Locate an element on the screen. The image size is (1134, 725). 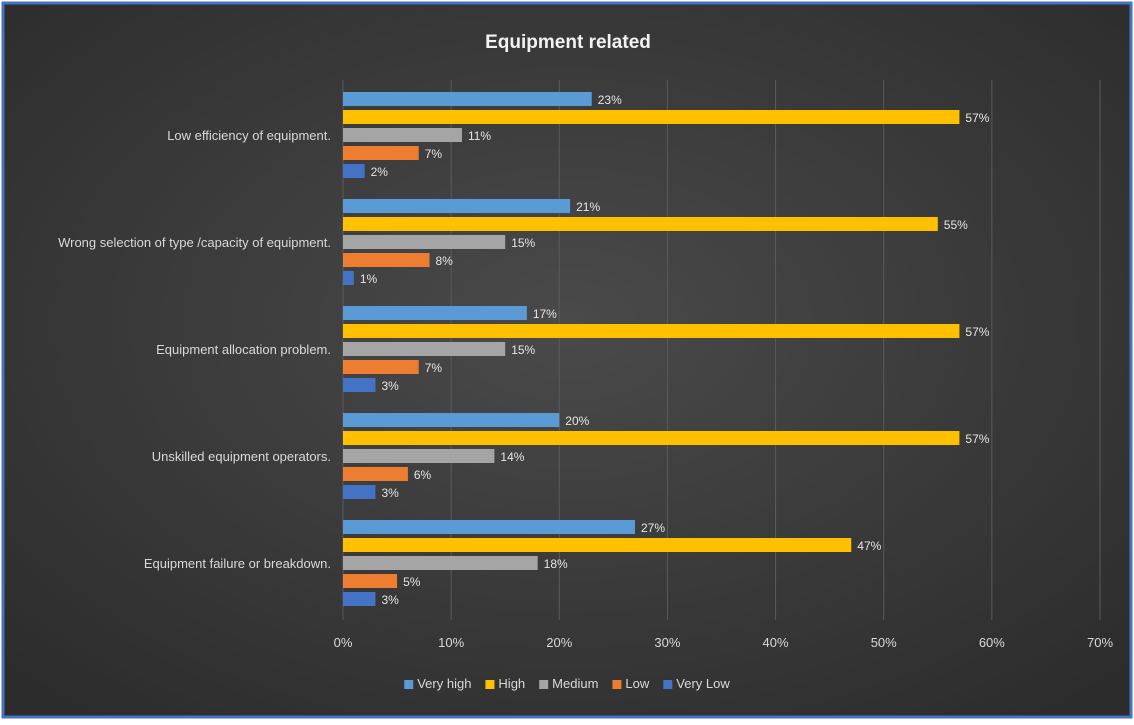
legend-item: High is located at coordinates (505, 683).